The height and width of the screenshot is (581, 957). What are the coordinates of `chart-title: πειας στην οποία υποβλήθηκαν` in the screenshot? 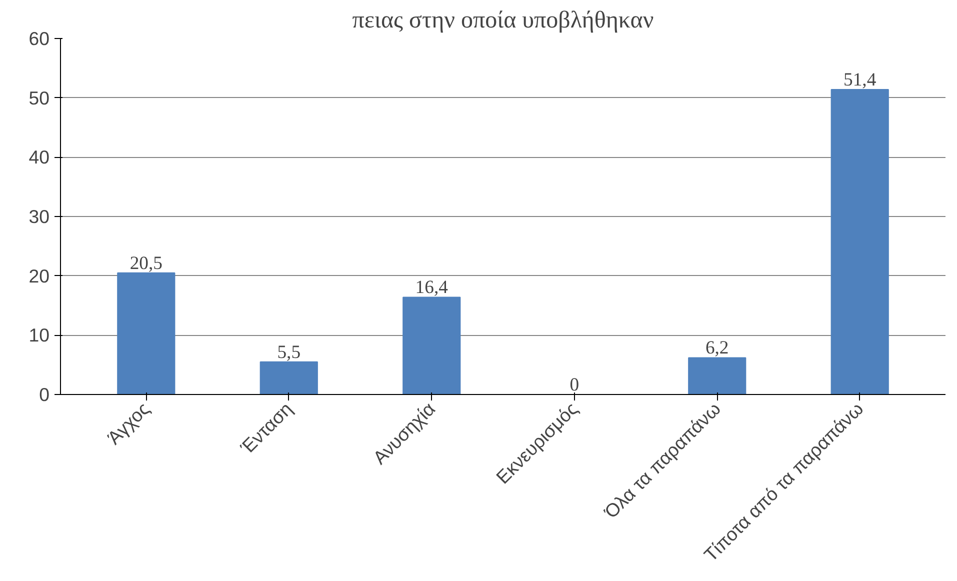 It's located at (503, 21).